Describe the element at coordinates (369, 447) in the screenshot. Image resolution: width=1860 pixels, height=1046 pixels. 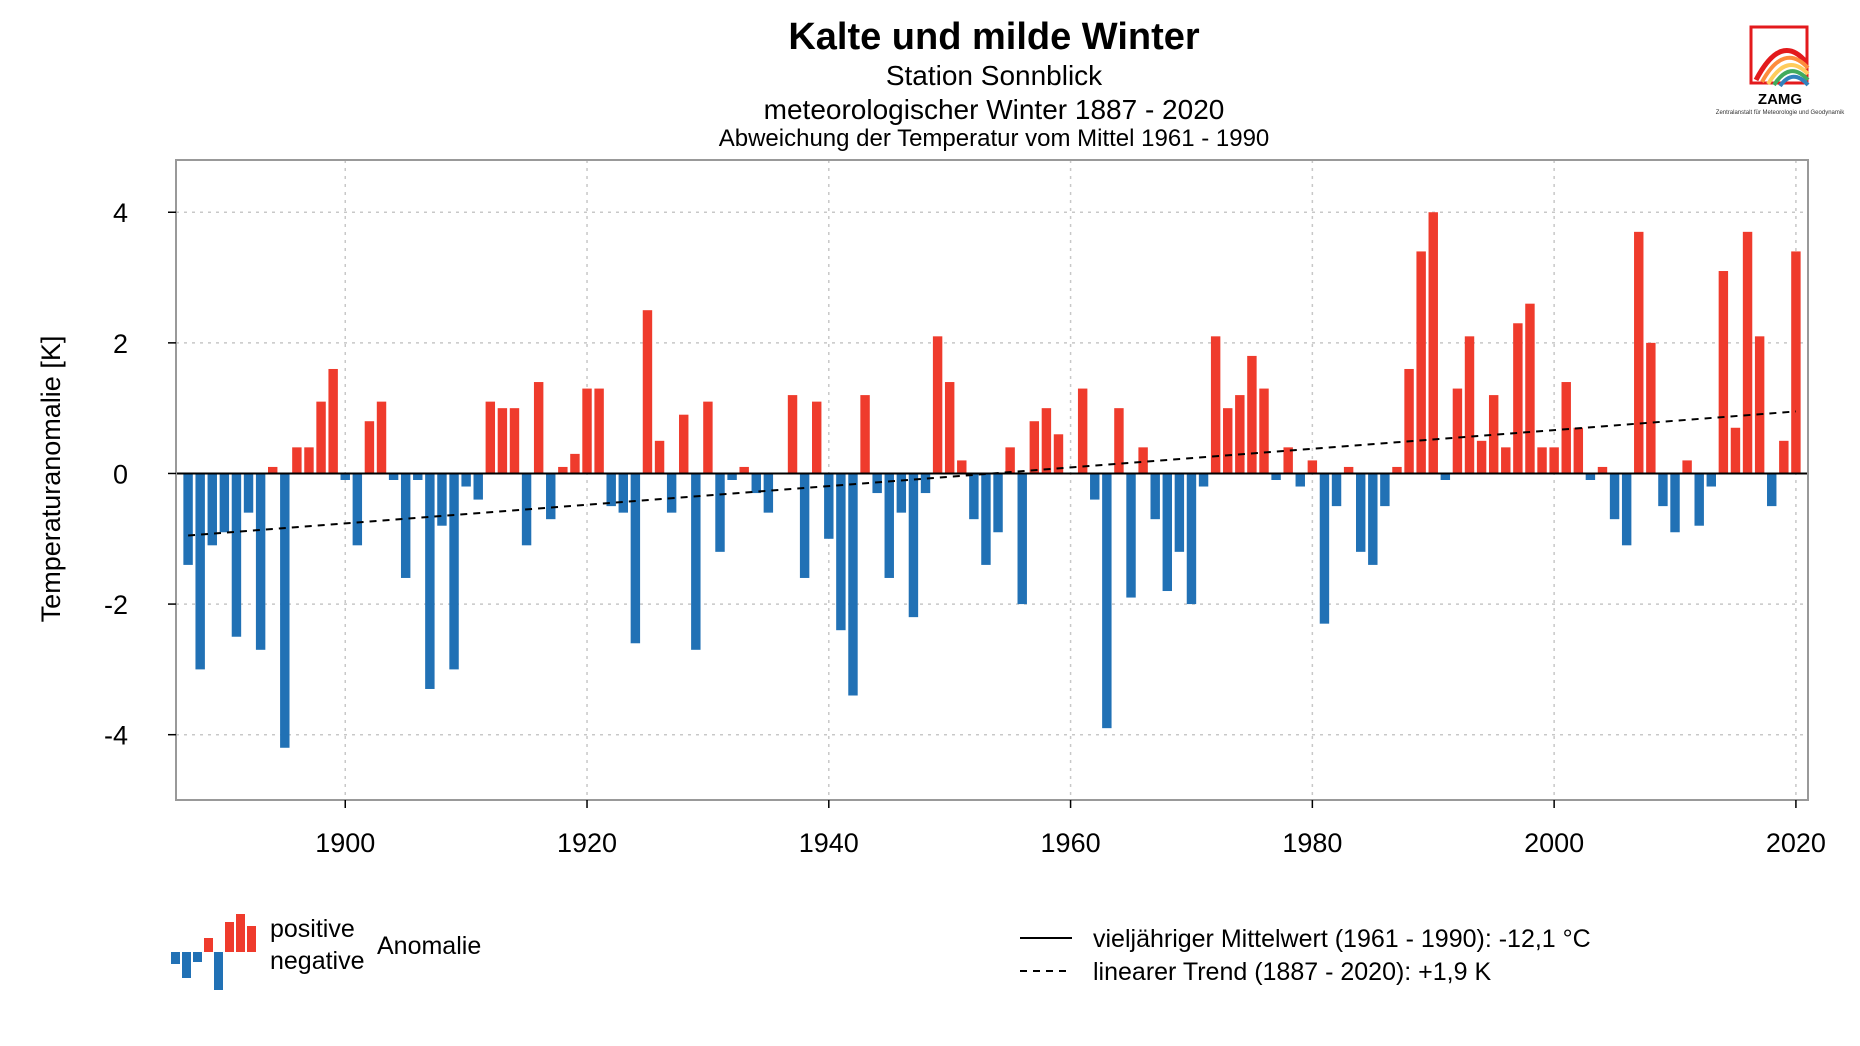
I see `bar-1902` at that location.